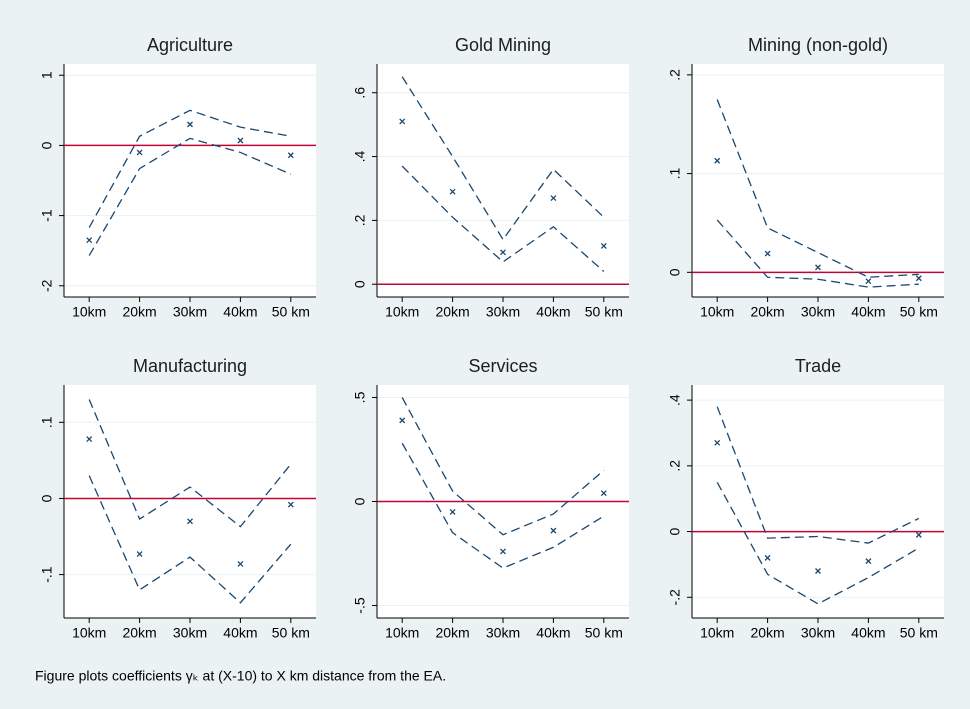 The image size is (970, 709). I want to click on panel-title: Mining (non-gold), so click(818, 45).